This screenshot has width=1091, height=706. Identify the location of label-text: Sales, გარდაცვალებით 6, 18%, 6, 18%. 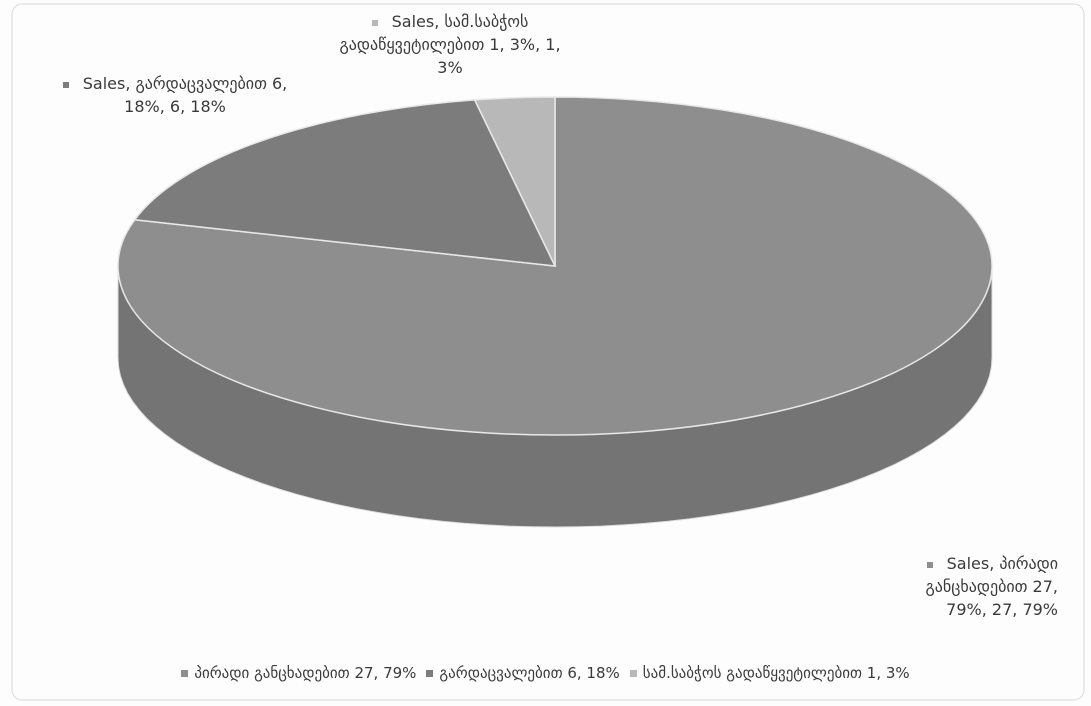
(185, 95).